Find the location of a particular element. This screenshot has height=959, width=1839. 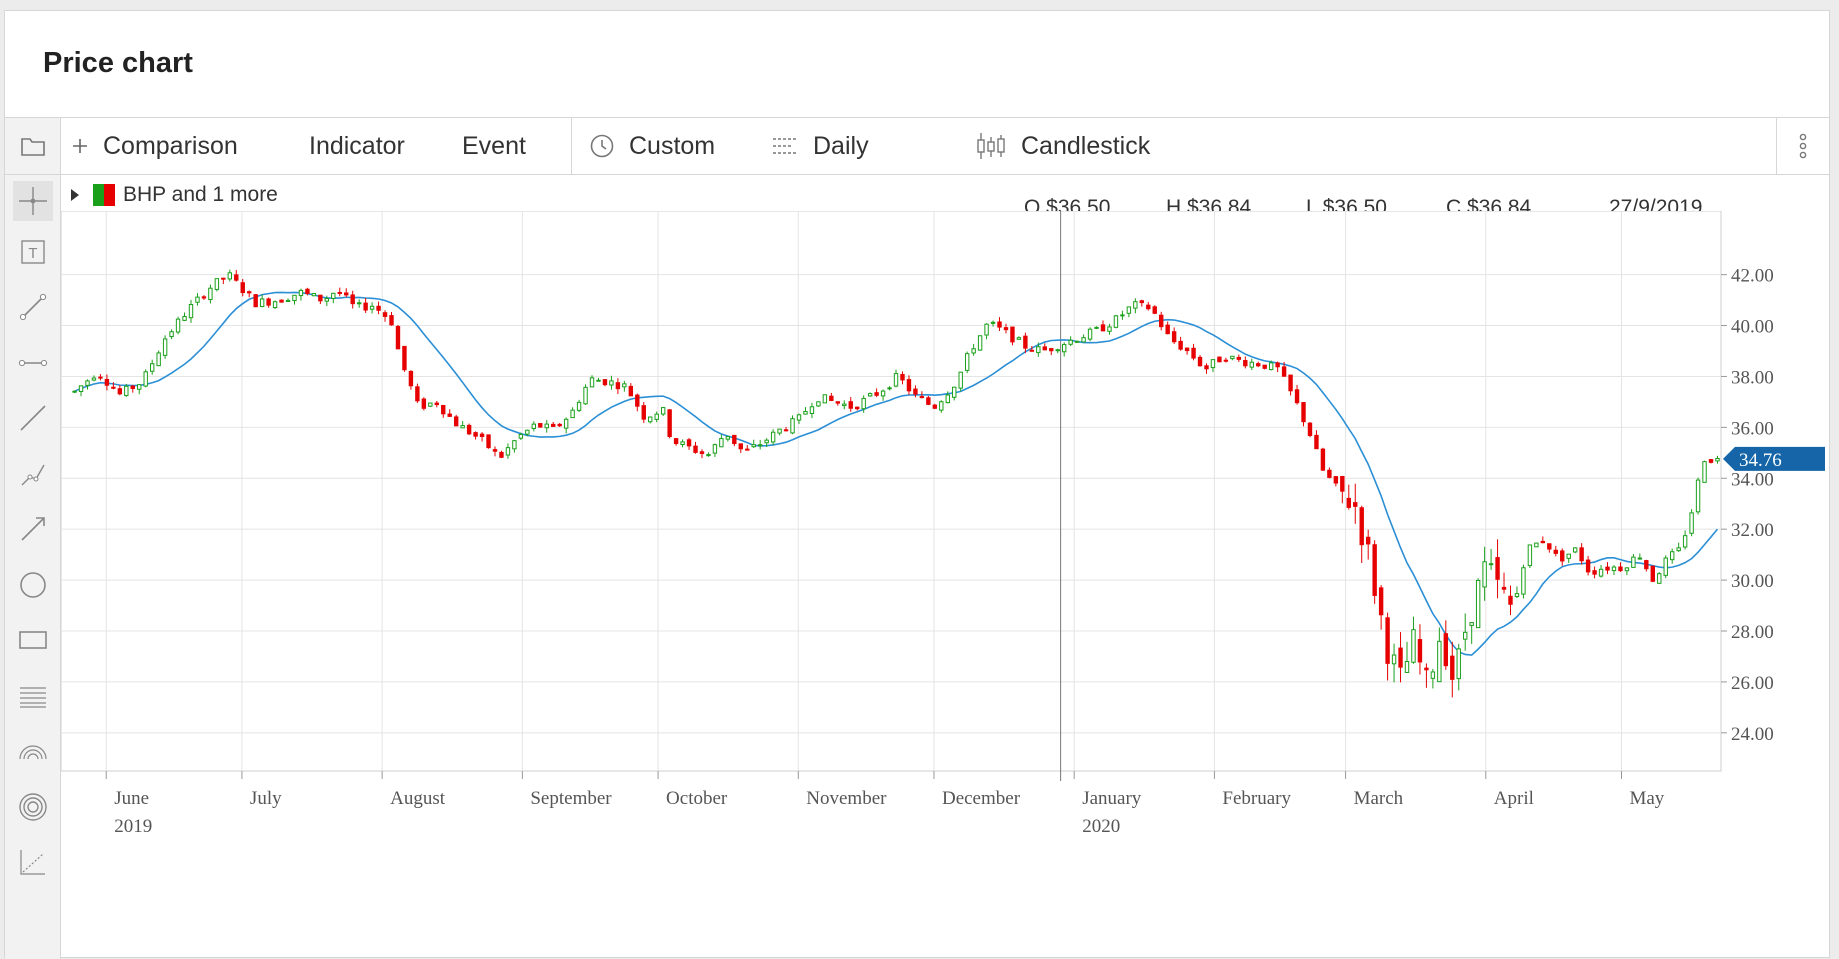

dotted-diagonal-tool is located at coordinates (33, 862).